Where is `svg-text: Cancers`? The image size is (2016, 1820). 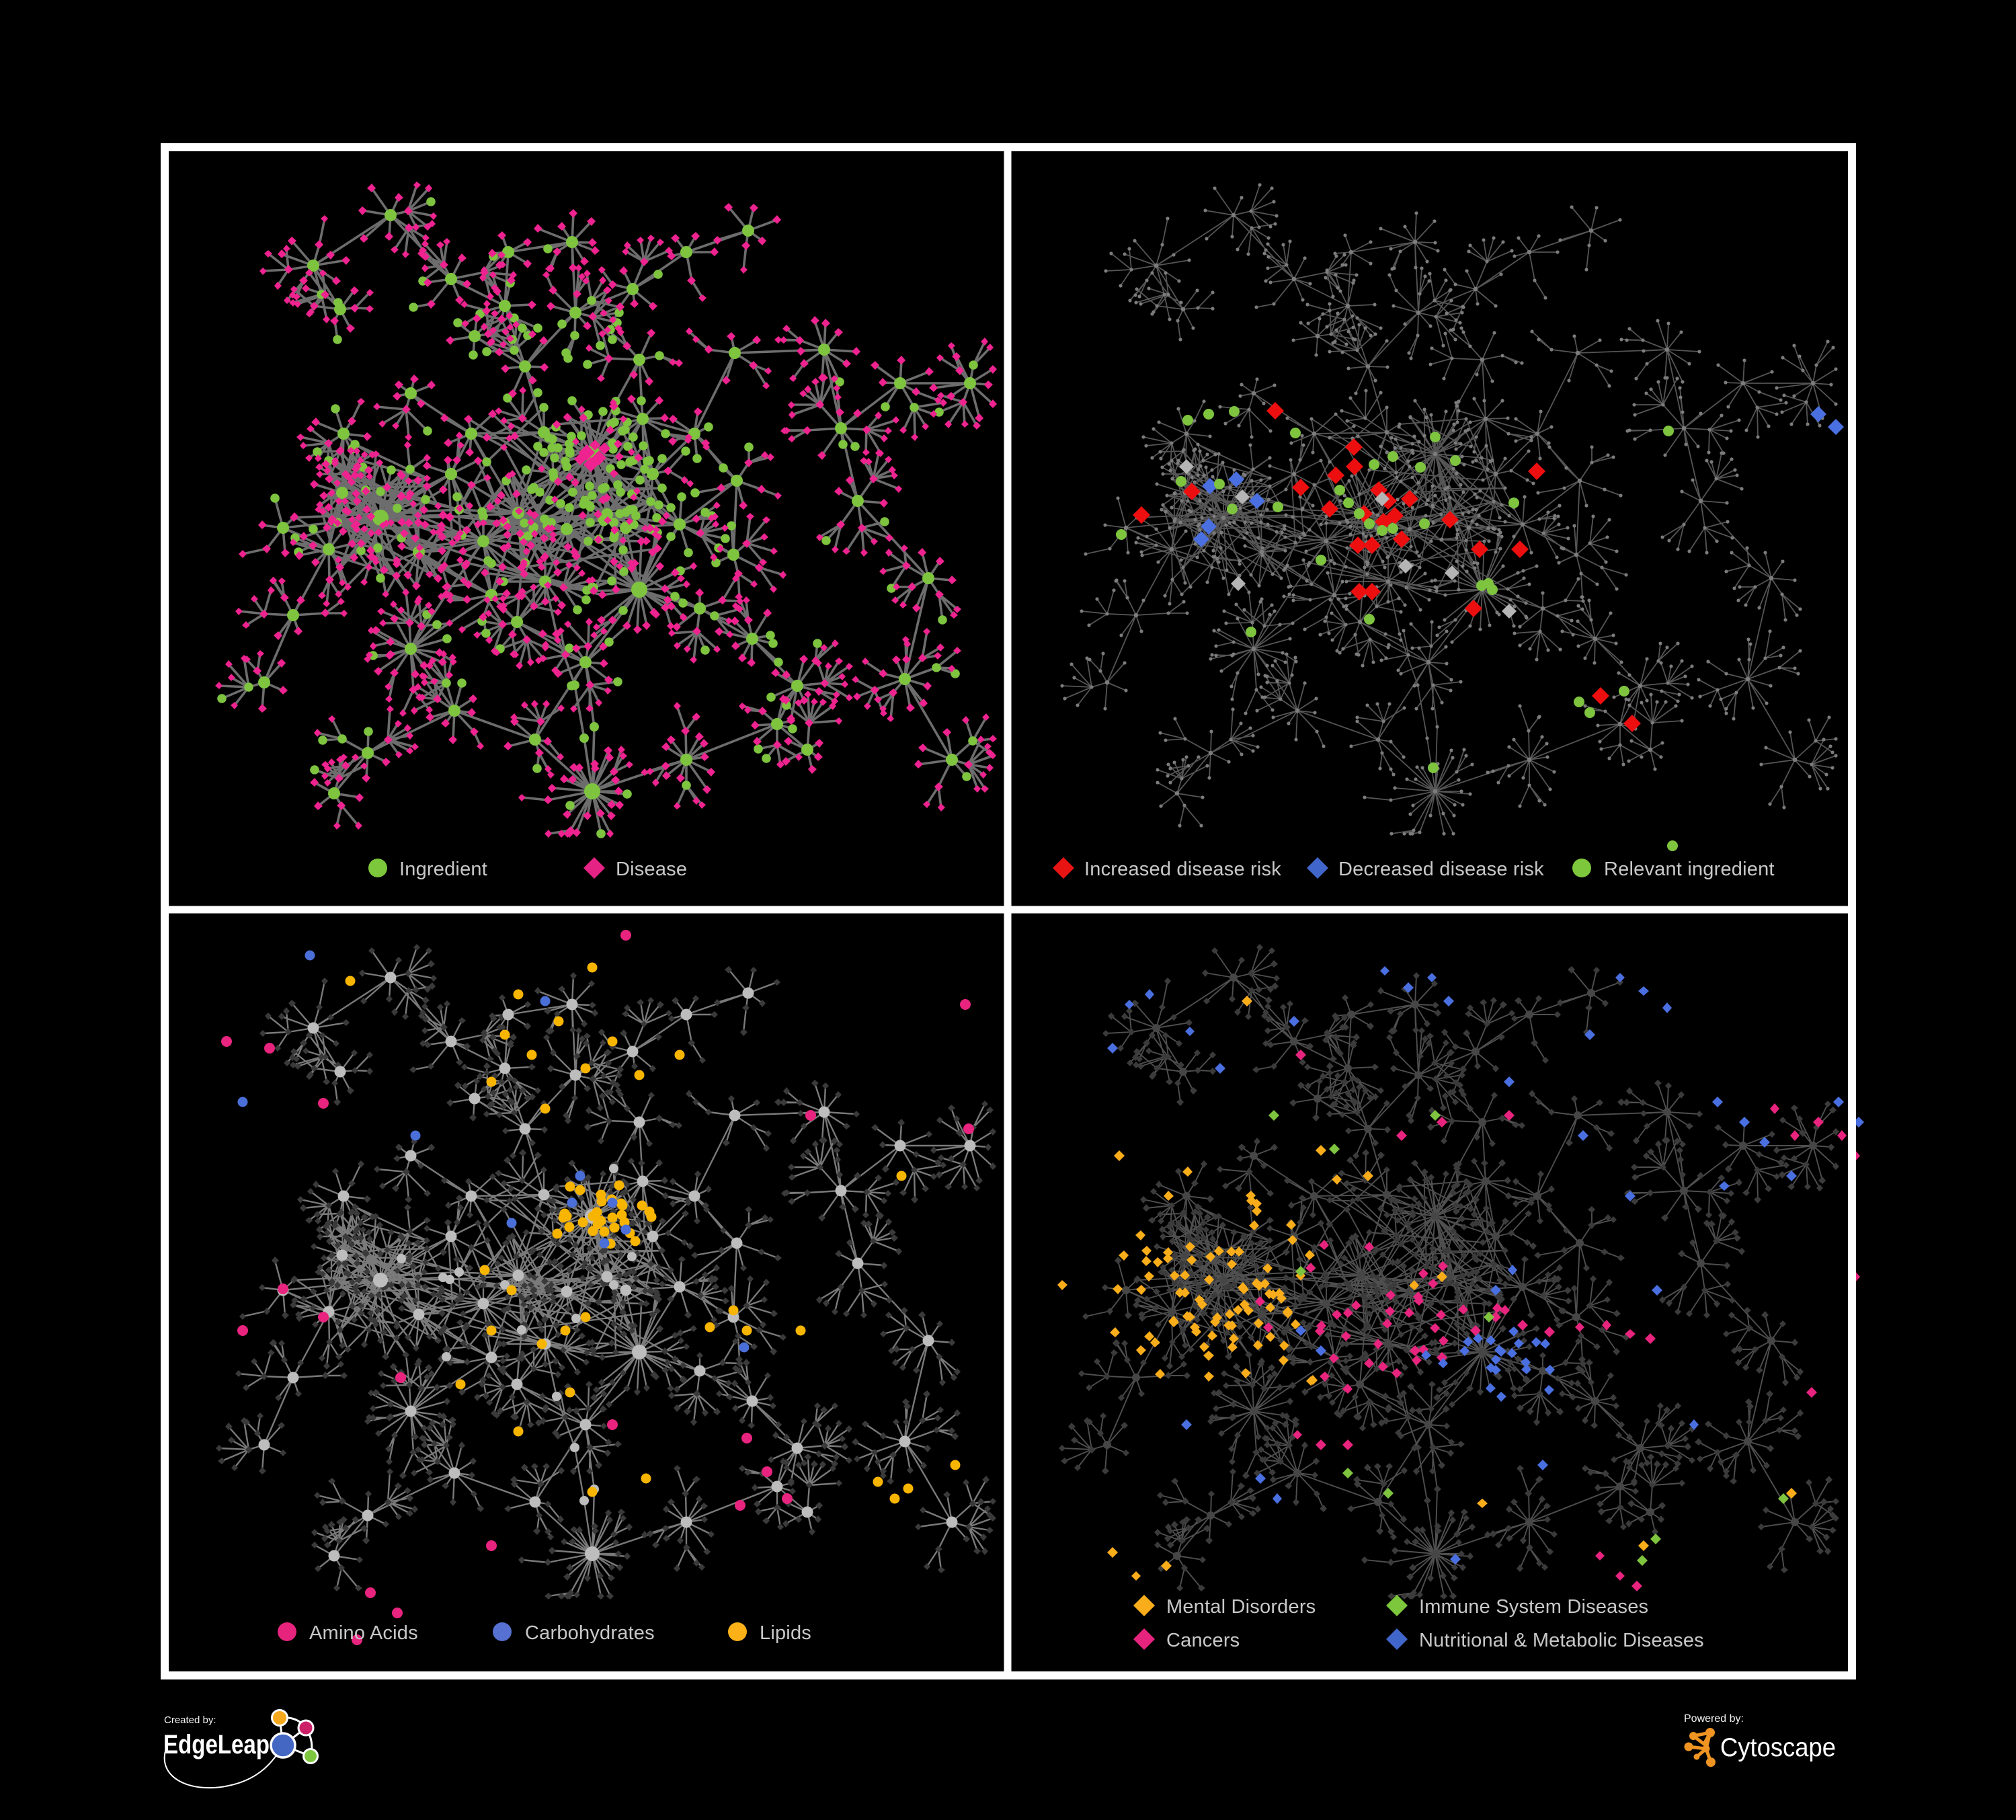 svg-text: Cancers is located at coordinates (1203, 1640).